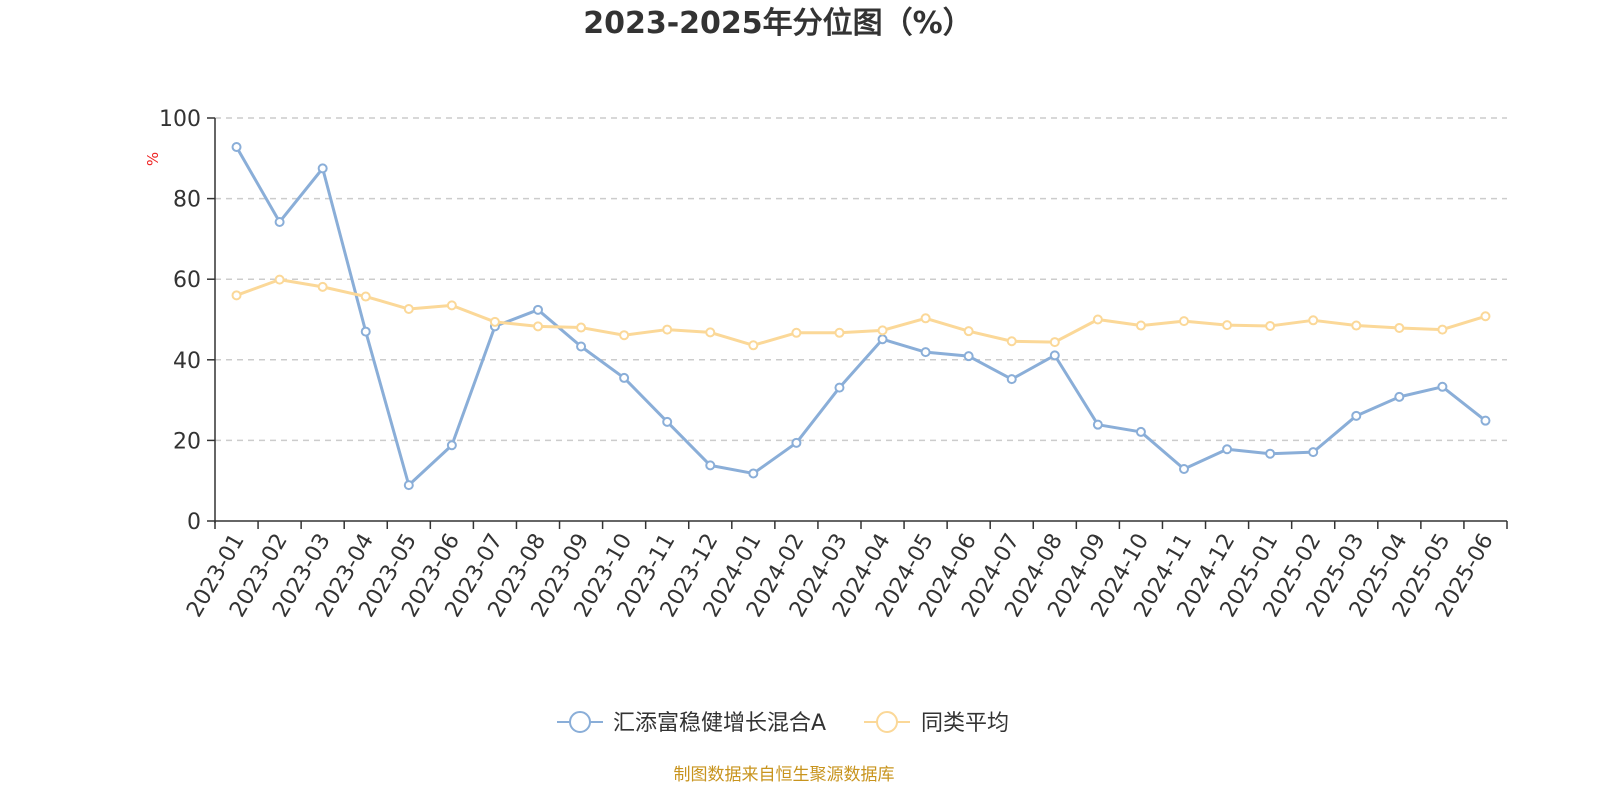 The image size is (1600, 800). Describe the element at coordinates (187, 200) in the screenshot. I see `y-tick-label: 80` at that location.